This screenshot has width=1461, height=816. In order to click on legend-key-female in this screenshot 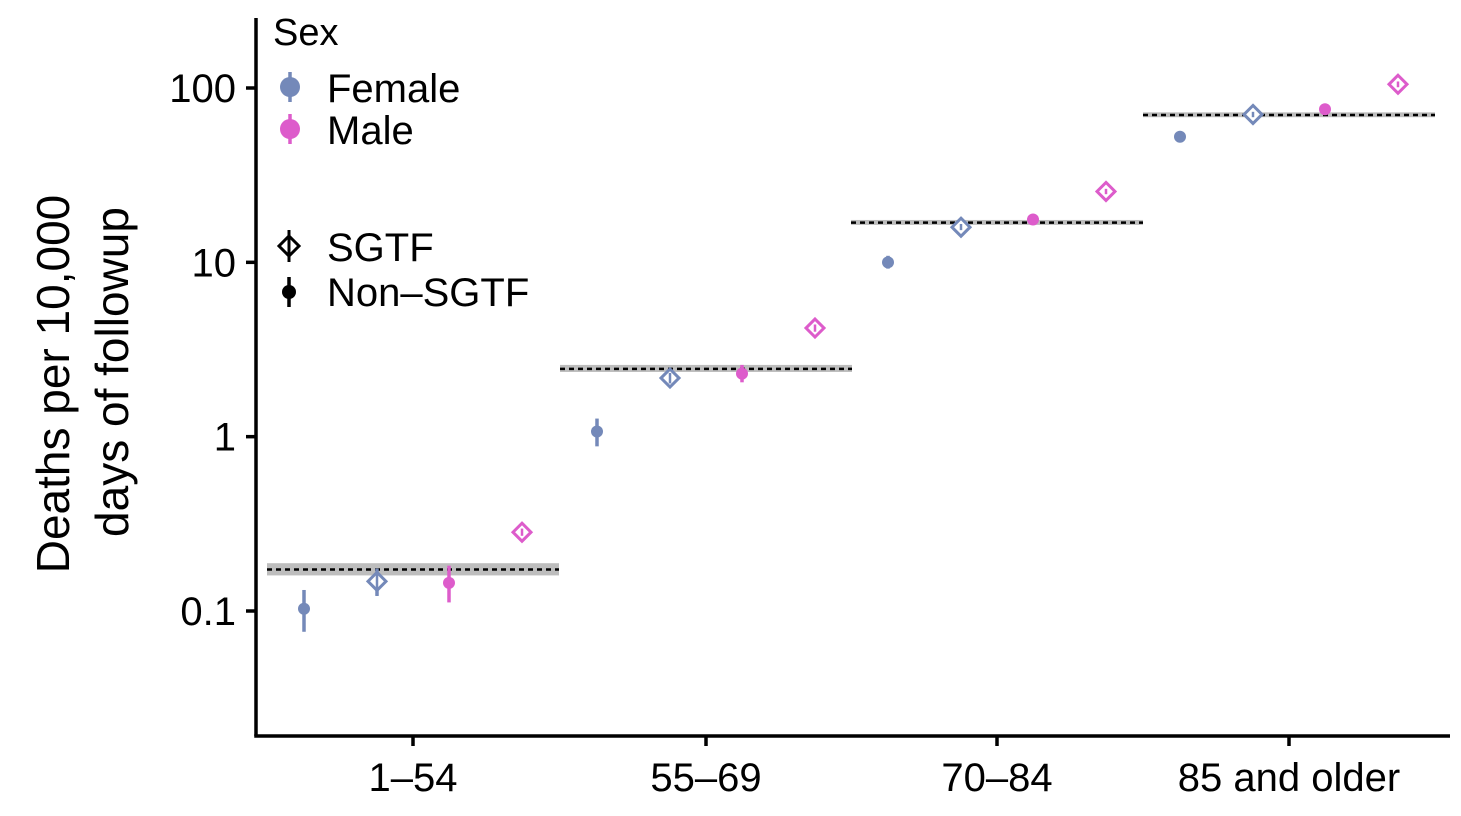, I will do `click(290, 87)`.